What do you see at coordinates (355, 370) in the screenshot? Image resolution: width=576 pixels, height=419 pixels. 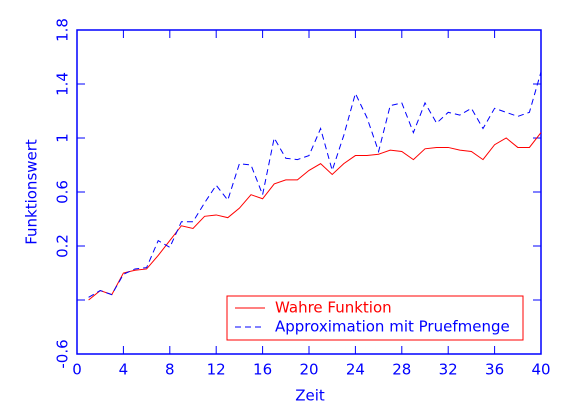 I see `x-tick-label: 24` at bounding box center [355, 370].